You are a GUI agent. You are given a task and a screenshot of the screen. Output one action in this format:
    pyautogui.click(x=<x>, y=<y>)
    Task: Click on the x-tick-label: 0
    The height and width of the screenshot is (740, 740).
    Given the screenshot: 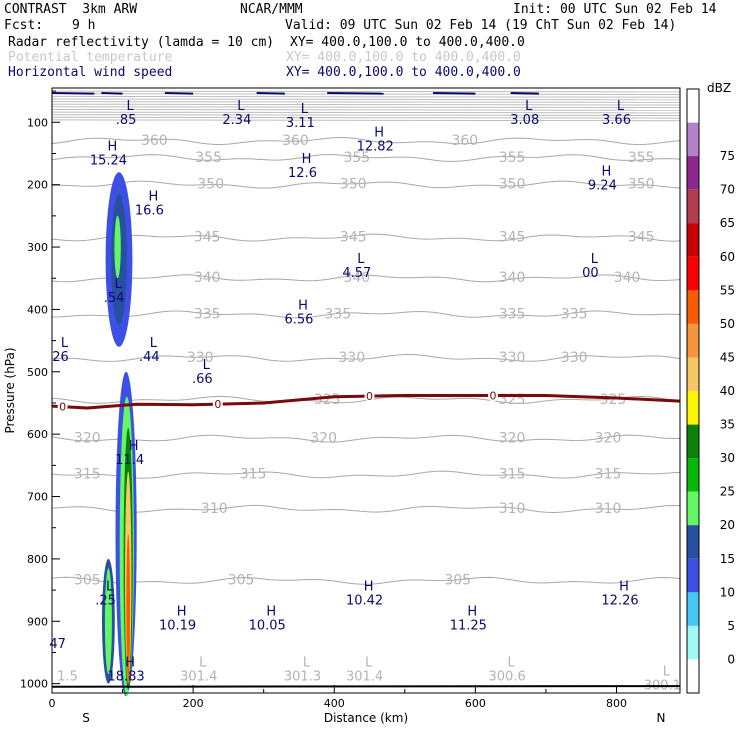 What is the action you would take?
    pyautogui.click(x=52, y=703)
    